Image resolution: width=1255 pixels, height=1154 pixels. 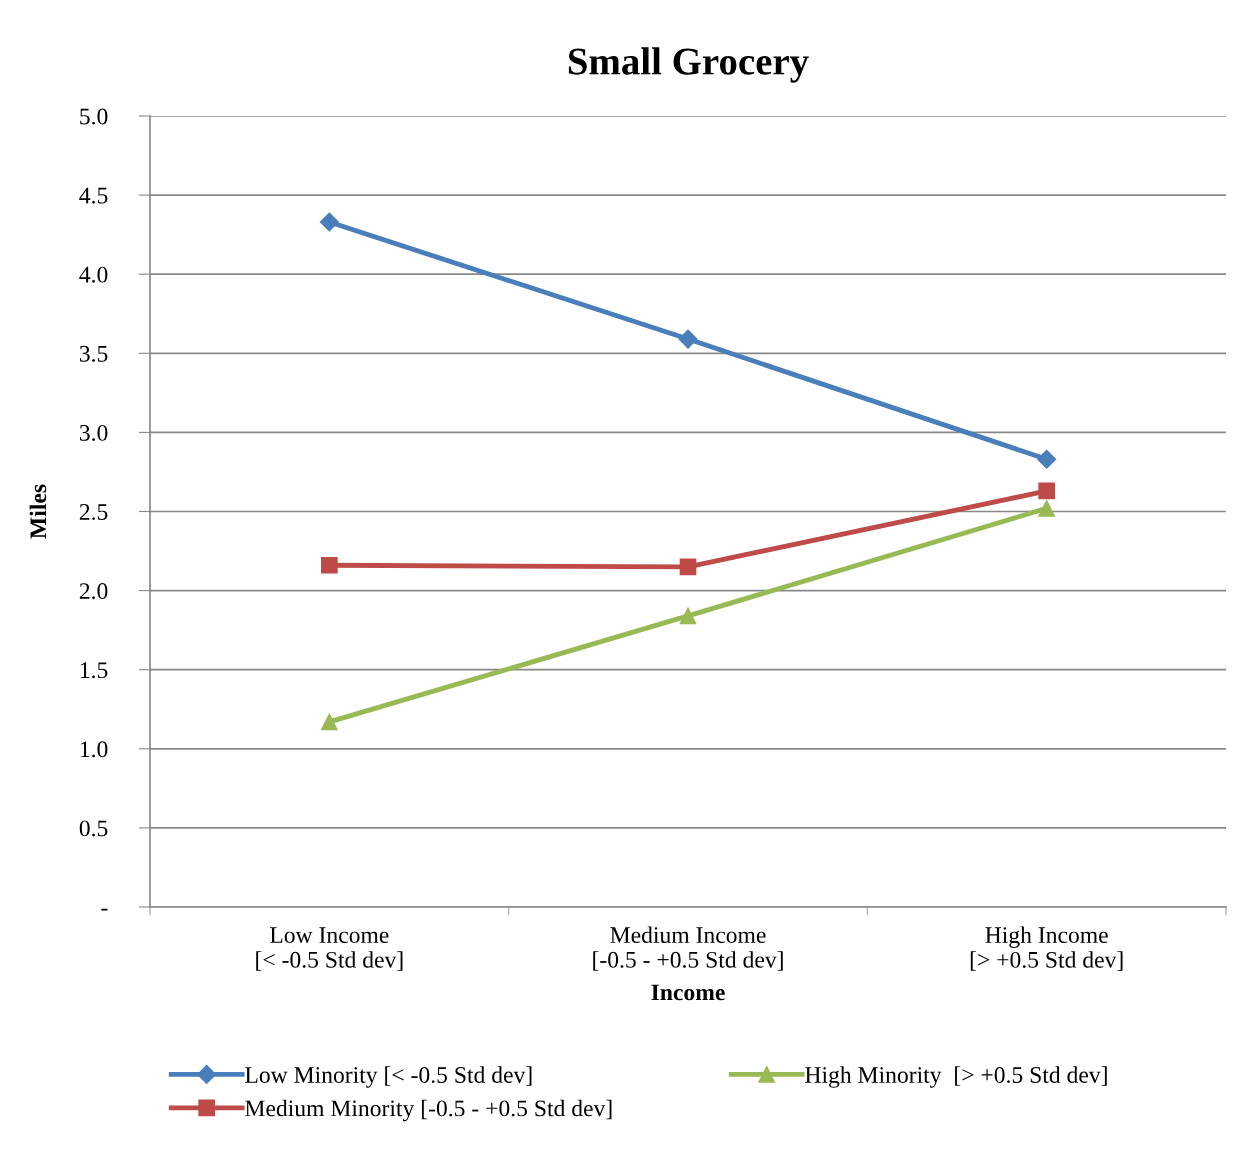 I want to click on y-tick-label: 0.5, so click(x=93, y=828).